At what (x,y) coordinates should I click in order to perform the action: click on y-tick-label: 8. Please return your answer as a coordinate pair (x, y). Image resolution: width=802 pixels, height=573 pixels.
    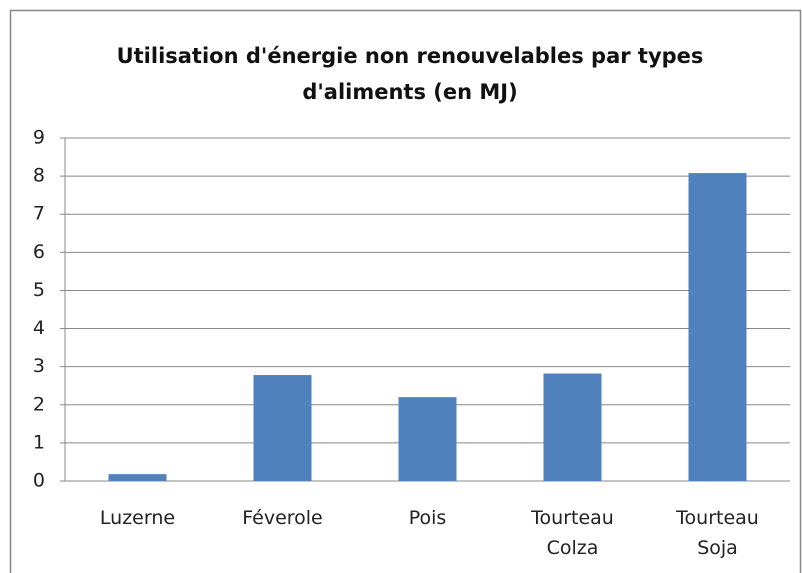
    Looking at the image, I should click on (39, 176).